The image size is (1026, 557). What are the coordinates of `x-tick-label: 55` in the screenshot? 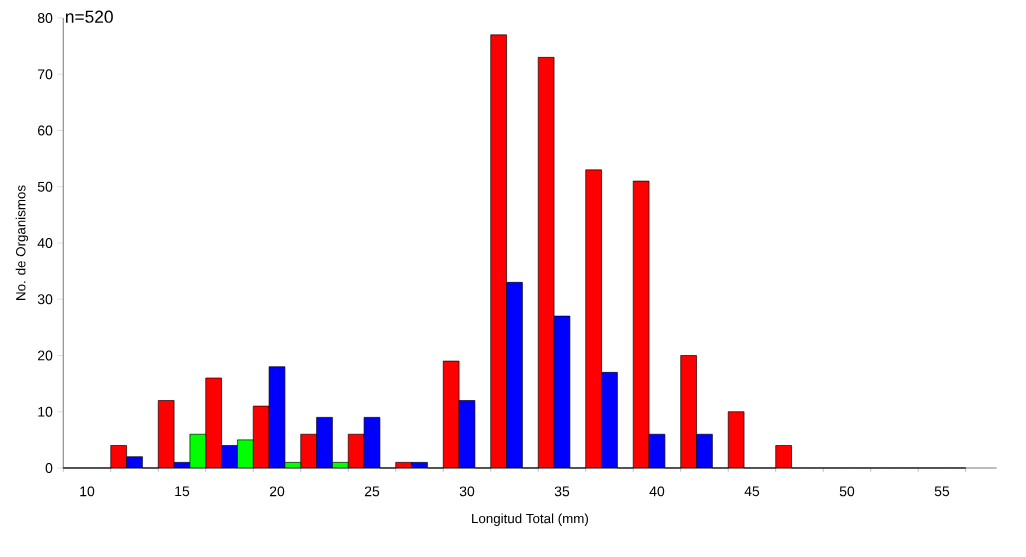 It's located at (942, 491).